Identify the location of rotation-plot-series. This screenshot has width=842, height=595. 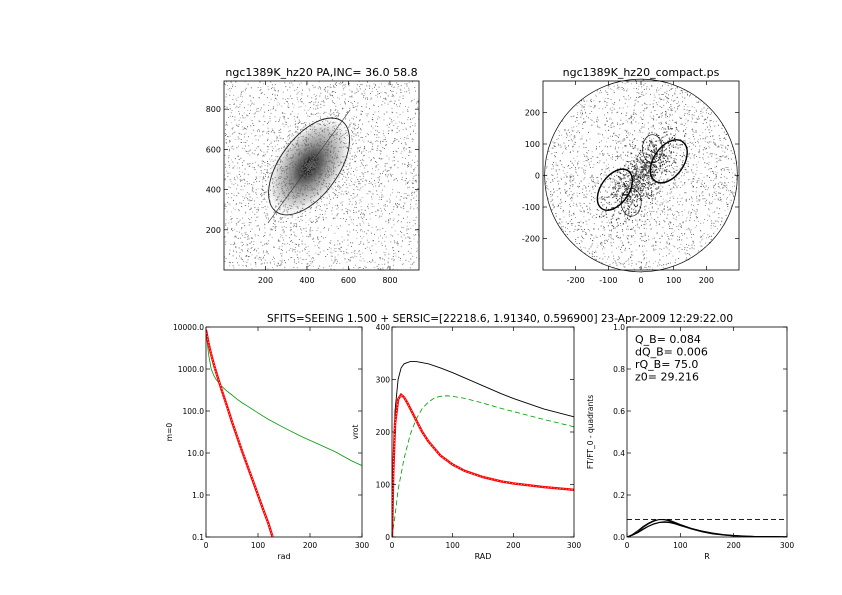
(483, 449).